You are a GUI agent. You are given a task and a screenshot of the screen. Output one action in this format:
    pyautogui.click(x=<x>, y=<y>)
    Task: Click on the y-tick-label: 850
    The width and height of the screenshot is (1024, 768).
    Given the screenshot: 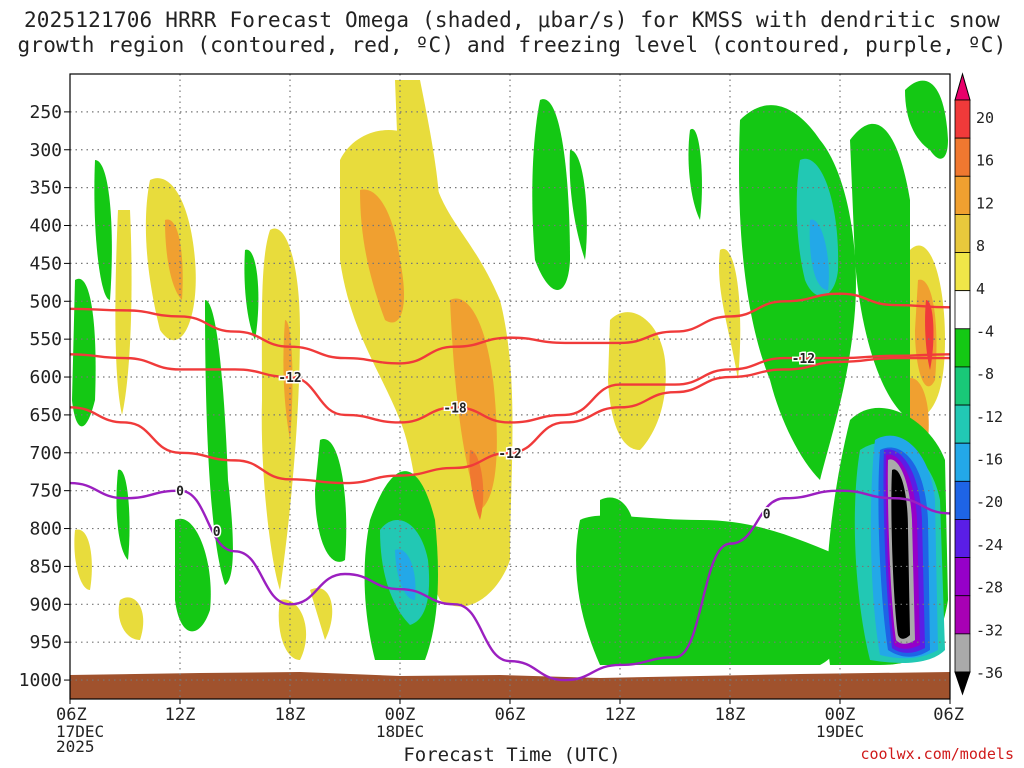 What is the action you would take?
    pyautogui.click(x=45, y=566)
    